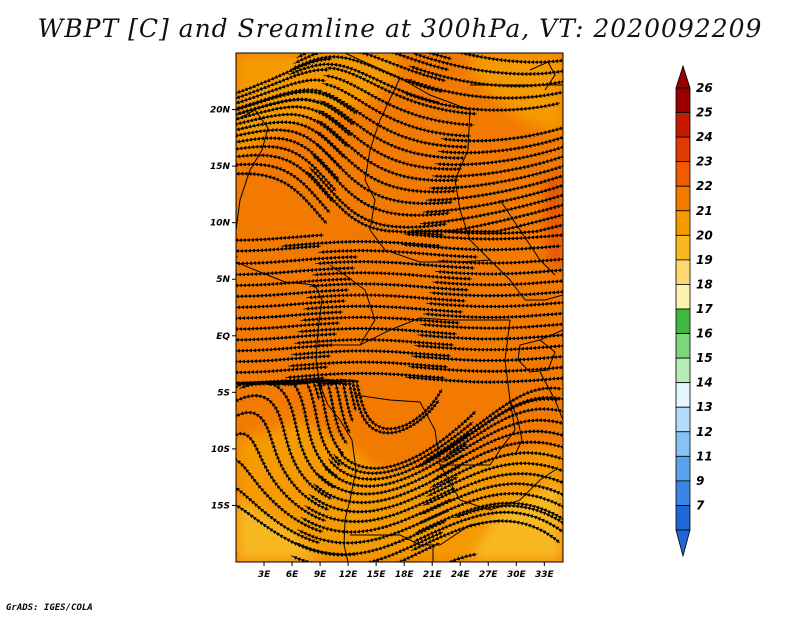  I want to click on boundary-car, so click(455, 275).